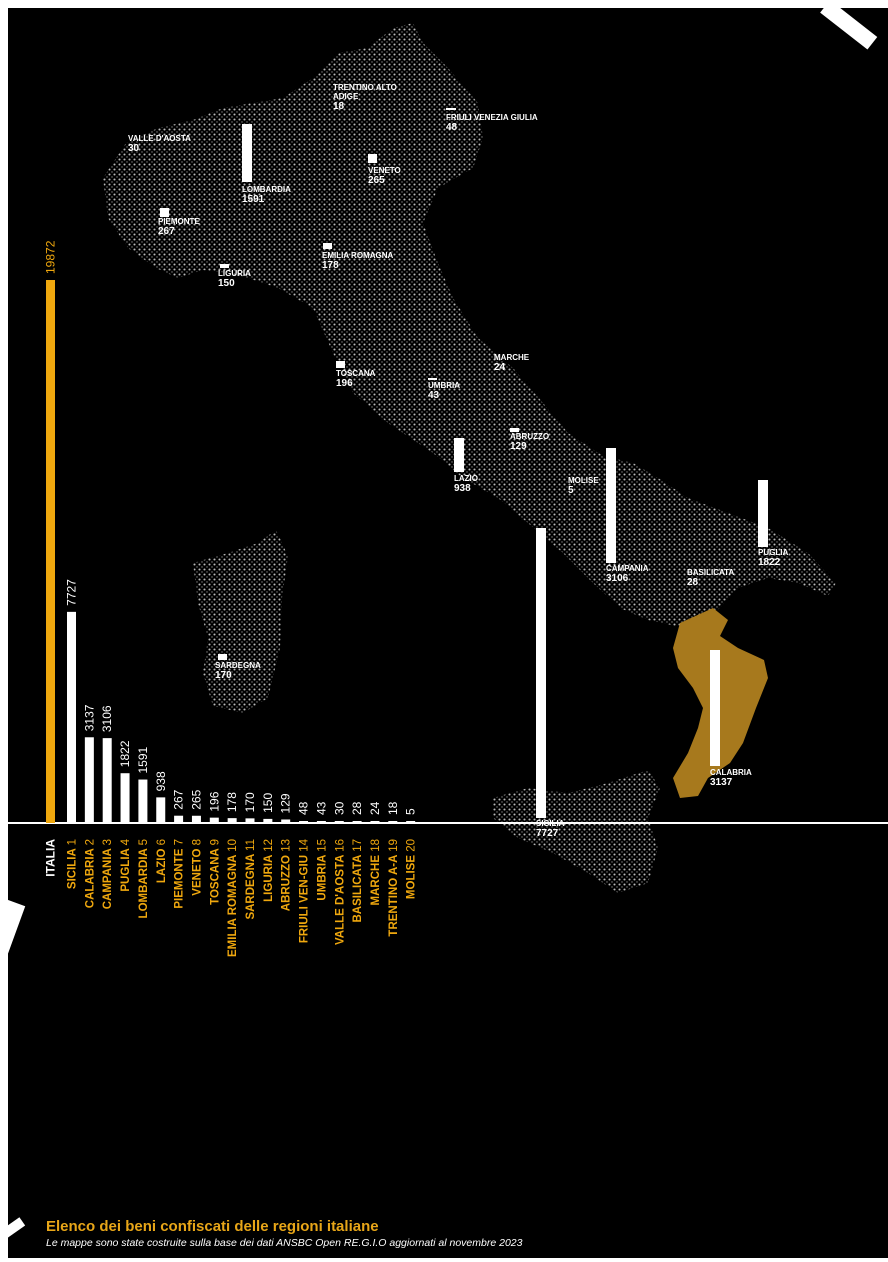 This screenshot has height=1262, width=888. I want to click on map-label-trentino-alto-line2: ADIGE, so click(346, 96).